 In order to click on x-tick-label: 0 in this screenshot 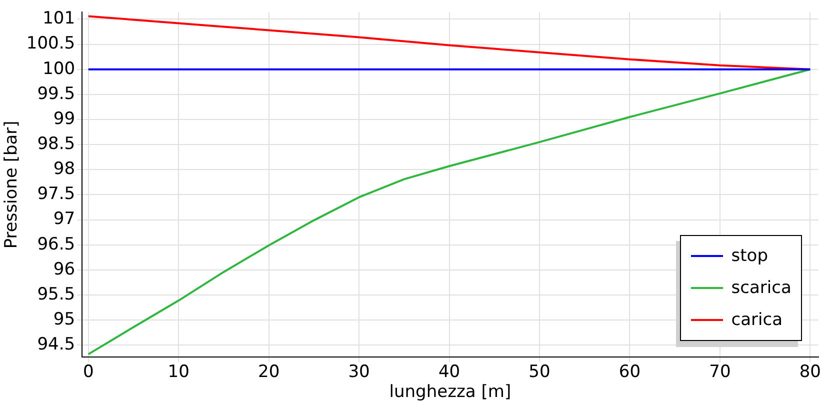, I will do `click(88, 372)`.